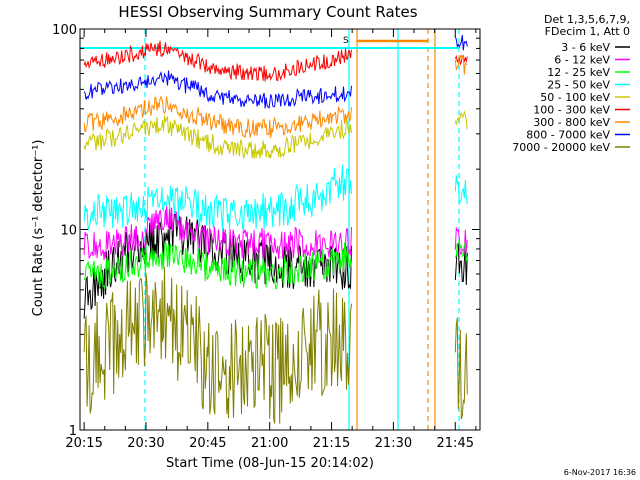 This screenshot has height=480, width=640. What do you see at coordinates (68, 231) in the screenshot?
I see `y-tick-label: 10` at bounding box center [68, 231].